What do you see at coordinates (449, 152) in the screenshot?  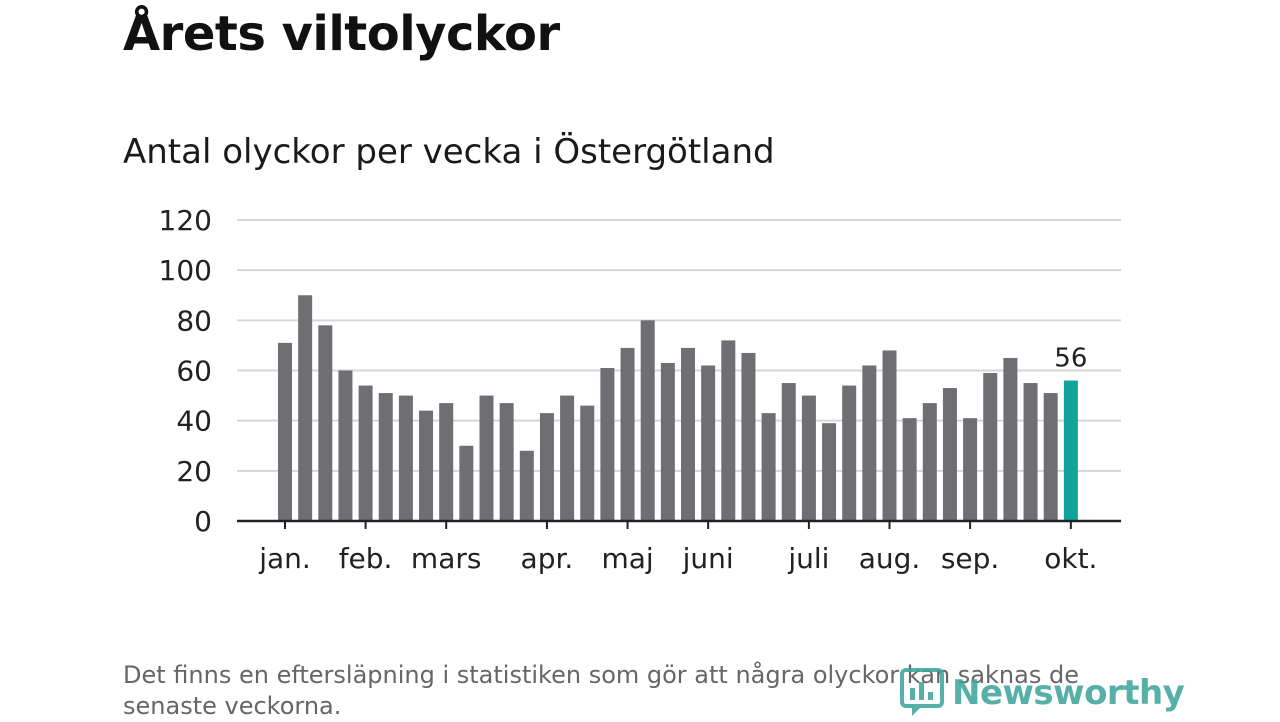 I see `chart-subtitle: Antal olyckor per vecka i Östergötland` at bounding box center [449, 152].